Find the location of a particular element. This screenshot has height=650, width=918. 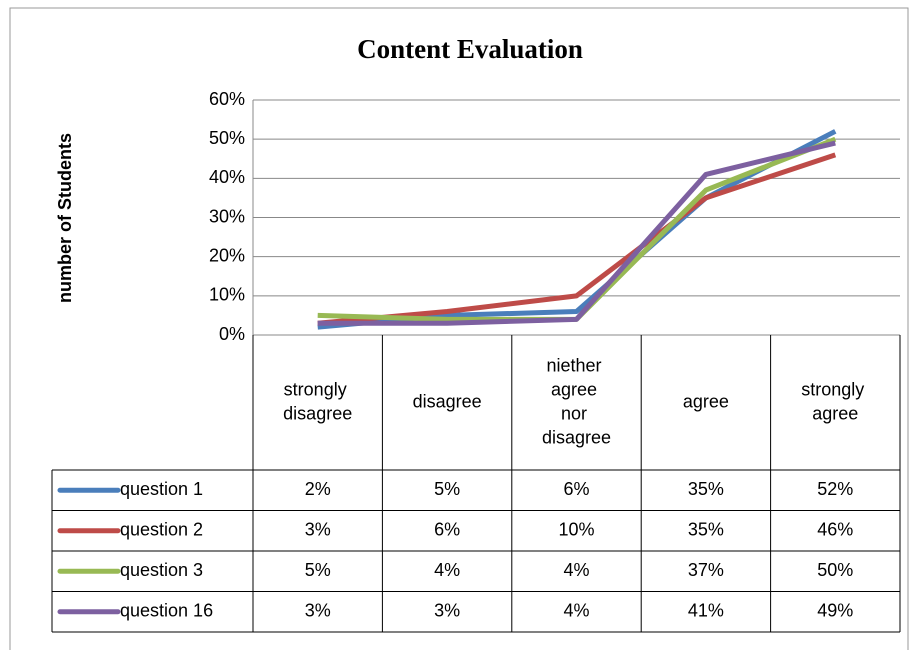

x-tick-label: strongly disagree is located at coordinates (317, 401).